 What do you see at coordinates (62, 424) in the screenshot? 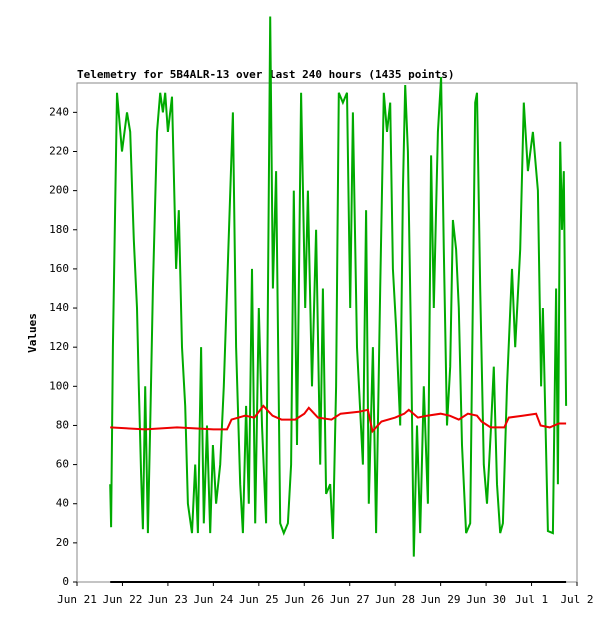
I see `y-tick-label: 80` at bounding box center [62, 424].